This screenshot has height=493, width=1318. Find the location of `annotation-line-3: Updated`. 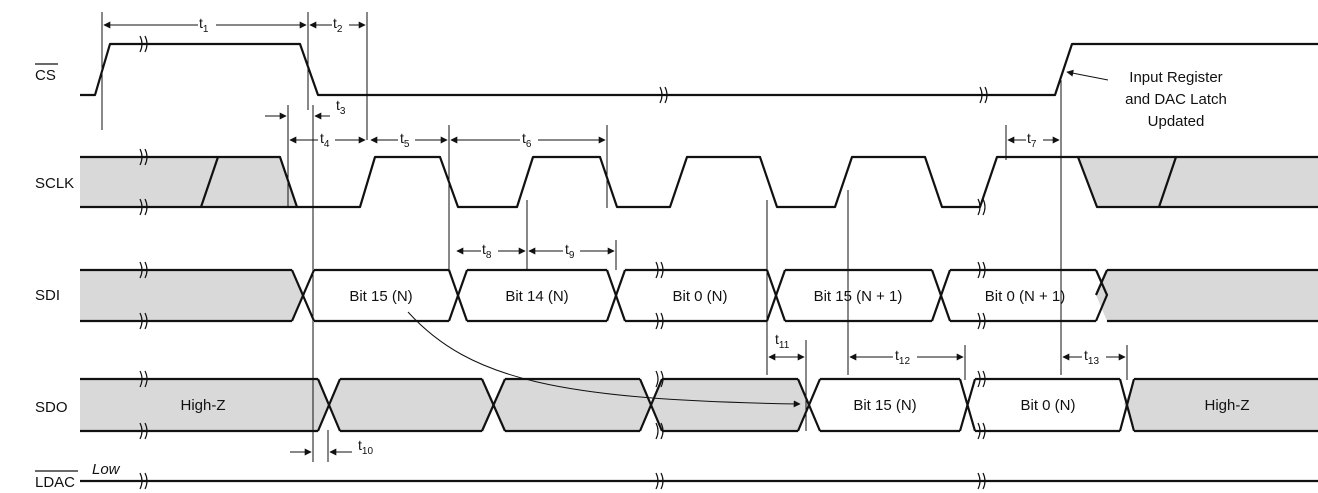

annotation-line-3: Updated is located at coordinates (1176, 121).